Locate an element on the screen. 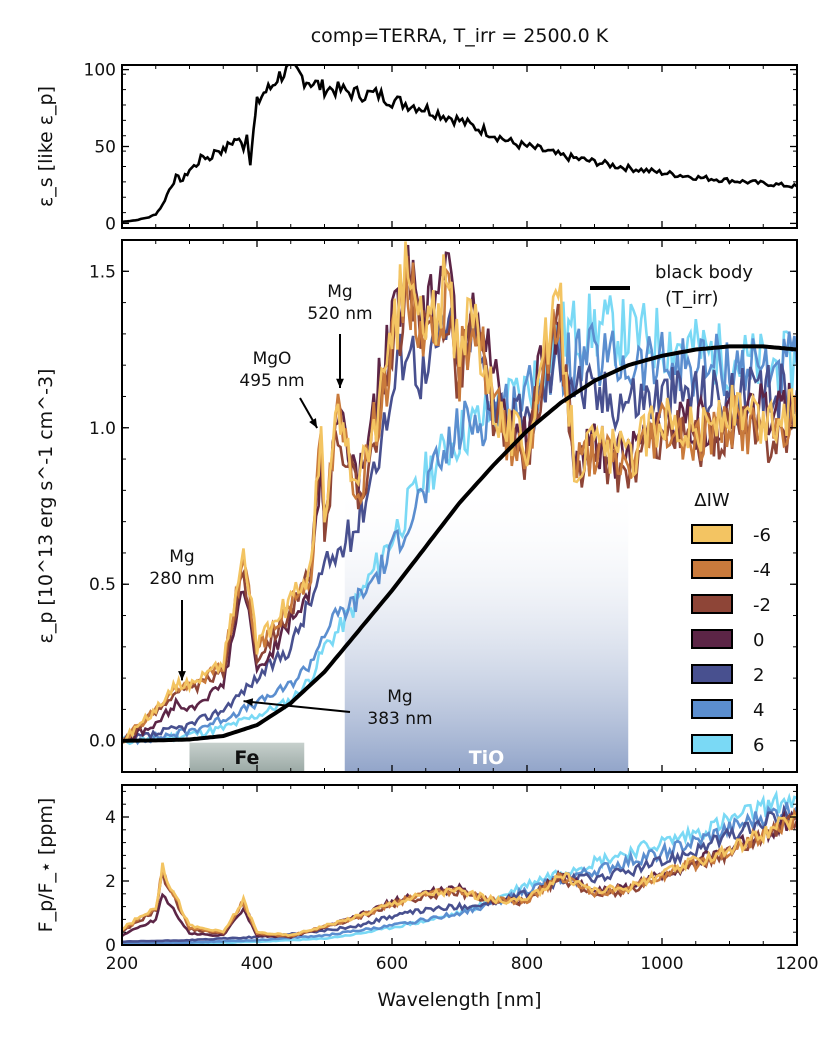 Image resolution: width=831 pixels, height=1043 pixels. xtick-label: 1200 is located at coordinates (796, 964).